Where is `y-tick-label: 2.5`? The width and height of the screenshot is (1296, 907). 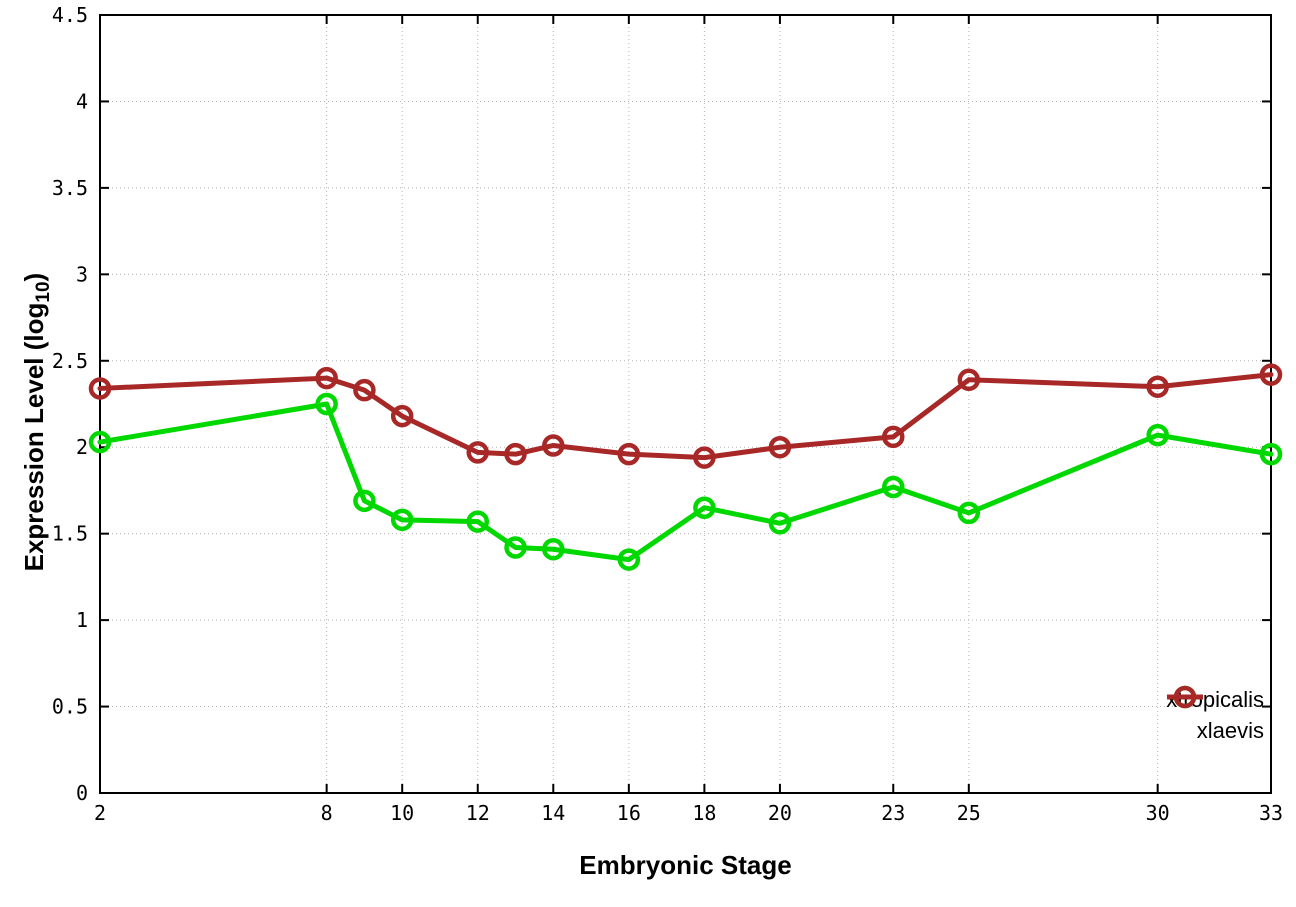
y-tick-label: 2.5 is located at coordinates (70, 361).